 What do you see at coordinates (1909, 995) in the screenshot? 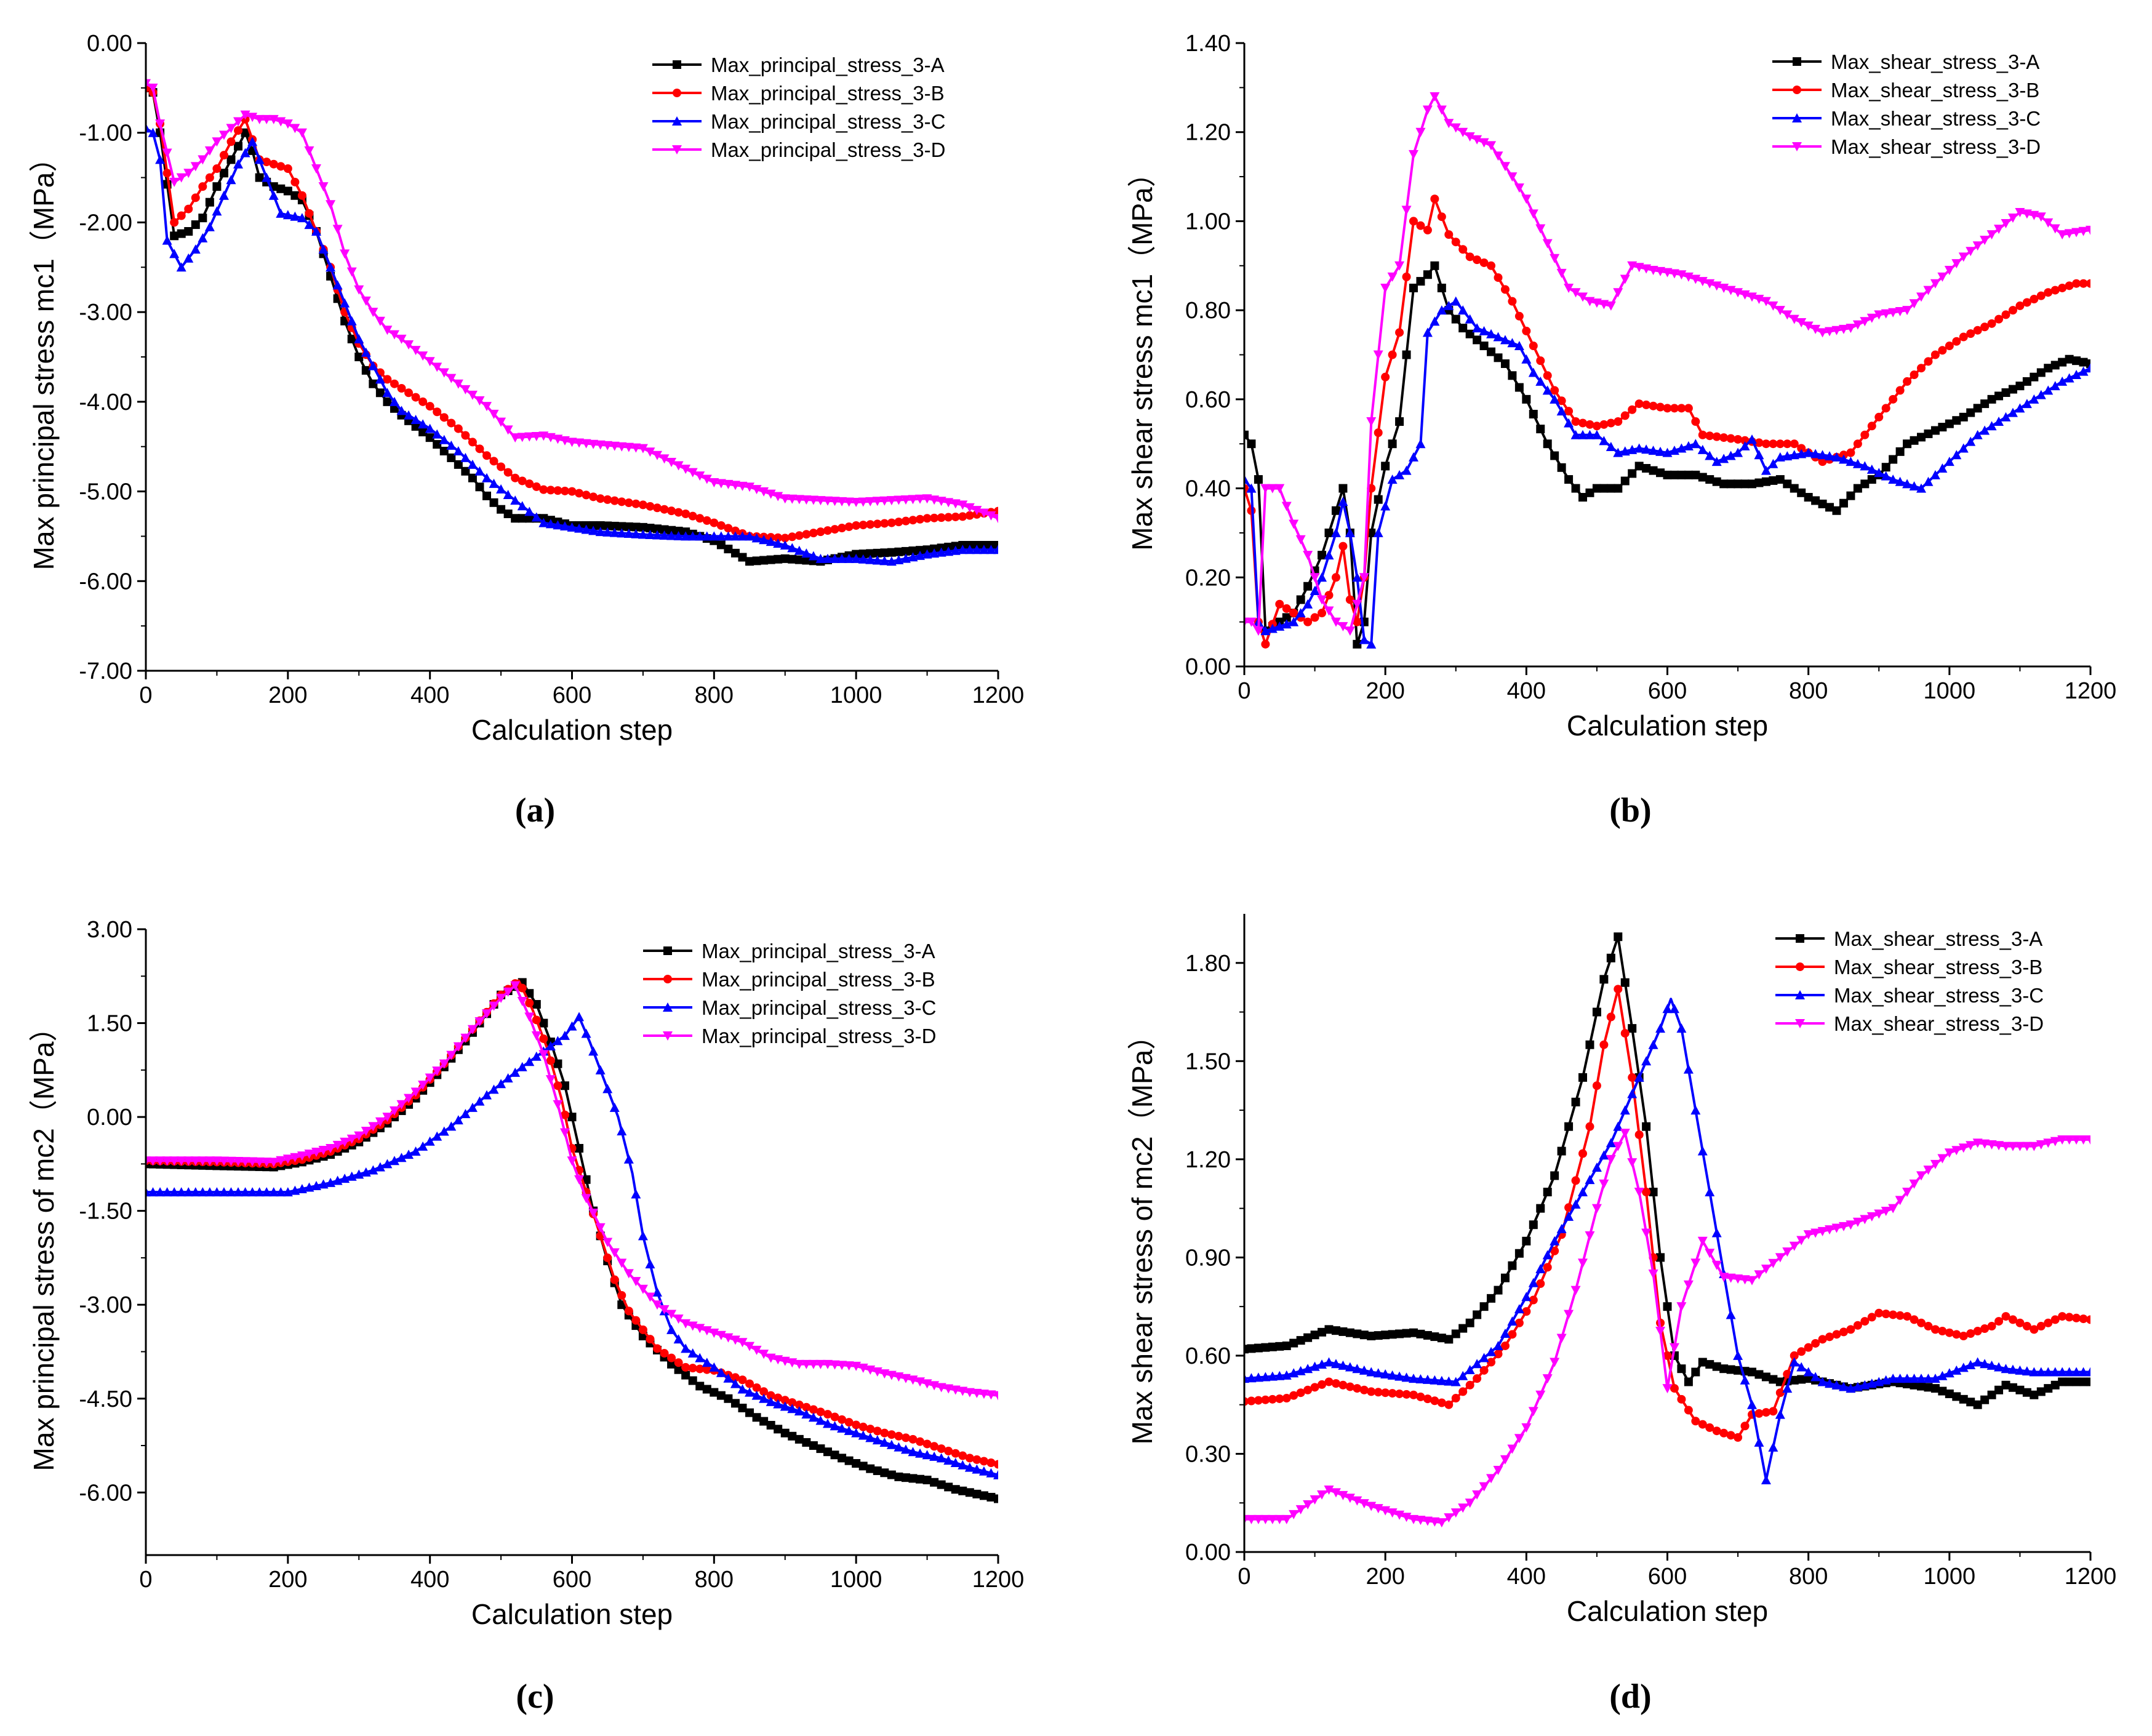
I see `legend-item: Max_shear_stress_3-C` at bounding box center [1909, 995].